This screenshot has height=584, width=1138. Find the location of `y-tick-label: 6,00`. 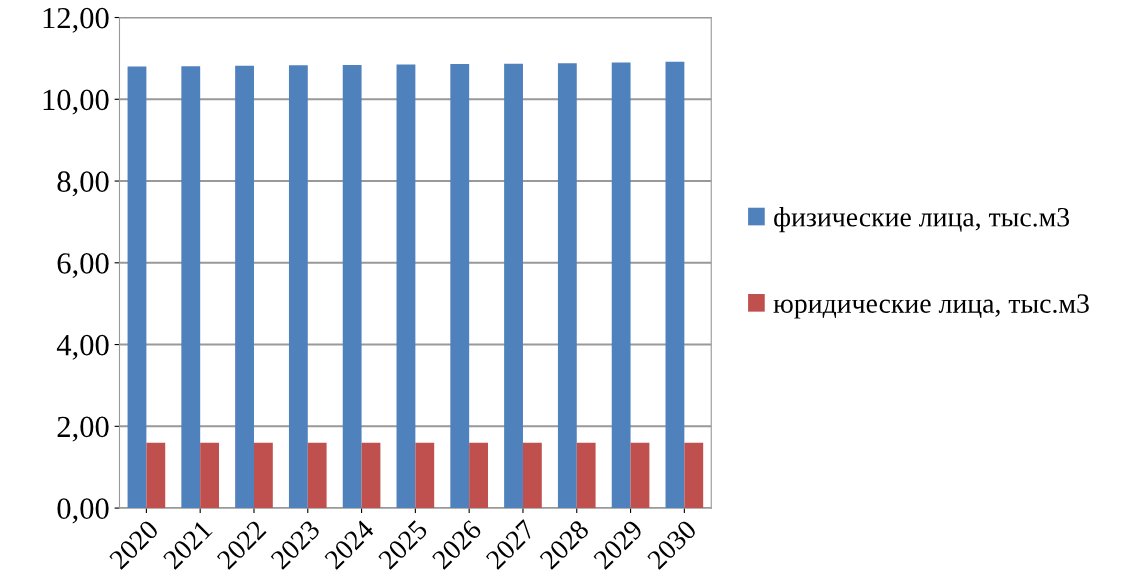

y-tick-label: 6,00 is located at coordinates (83, 266).